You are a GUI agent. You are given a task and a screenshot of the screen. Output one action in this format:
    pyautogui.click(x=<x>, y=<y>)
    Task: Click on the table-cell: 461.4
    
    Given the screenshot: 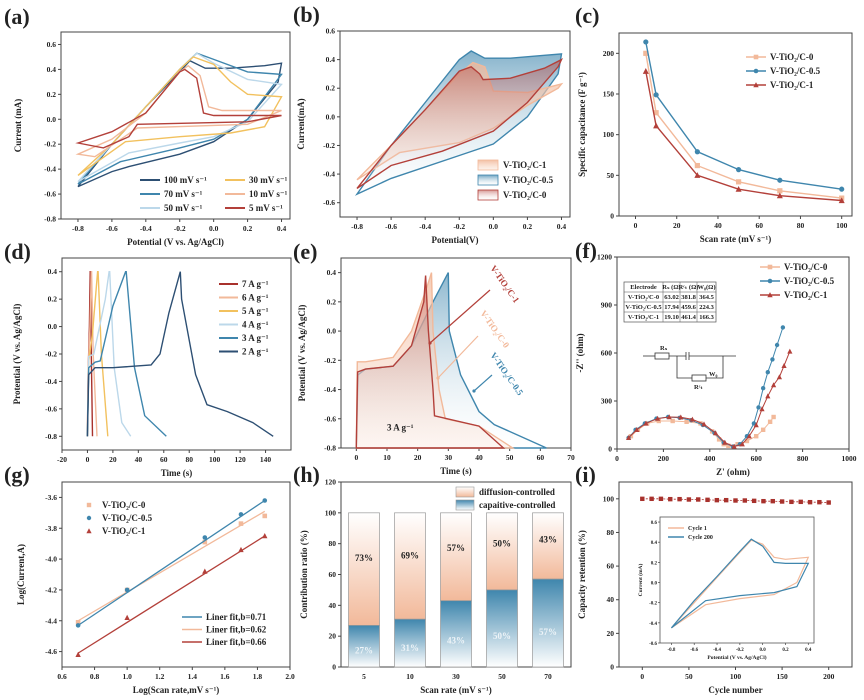 What is the action you would take?
    pyautogui.click(x=688, y=317)
    